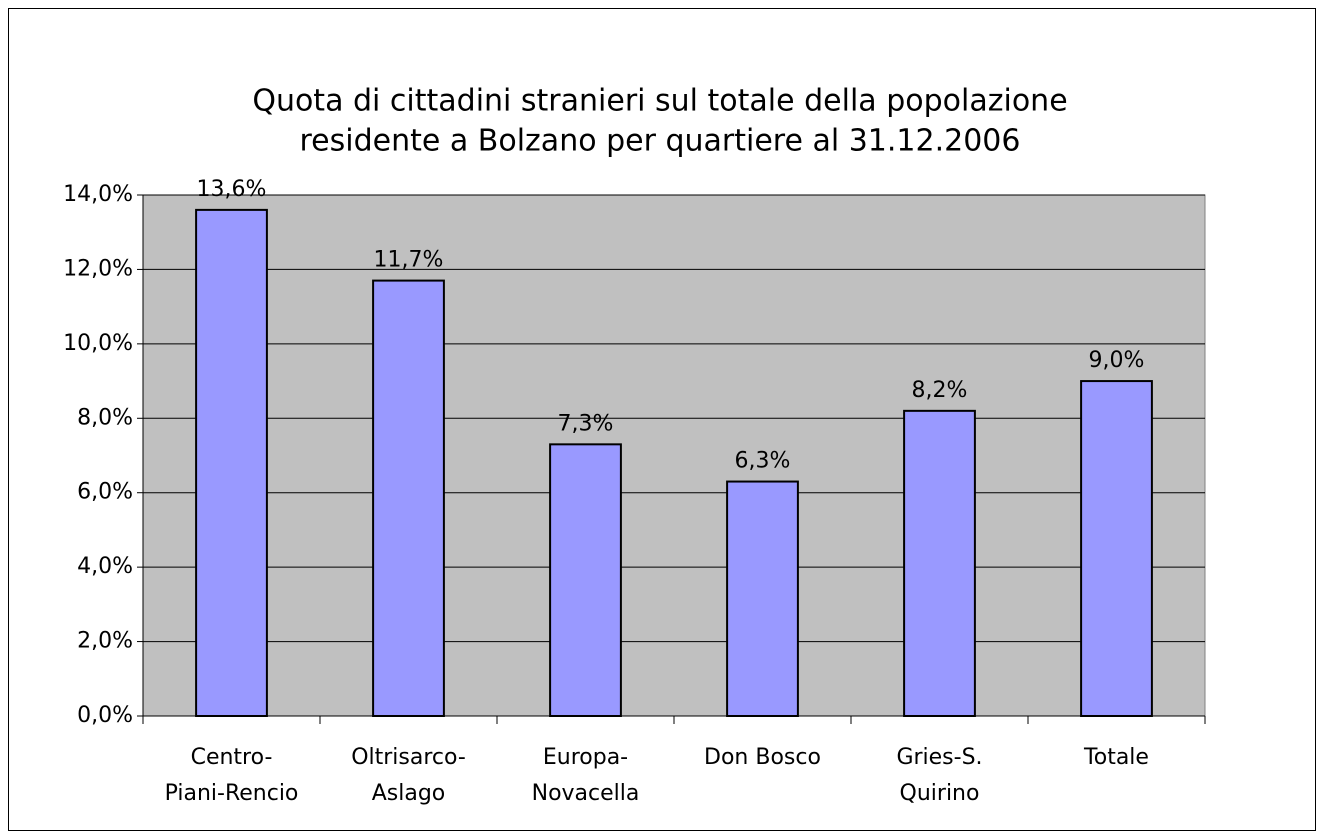 Image resolution: width=1317 pixels, height=832 pixels. Describe the element at coordinates (409, 793) in the screenshot. I see `x-tick-label: Aslago` at that location.